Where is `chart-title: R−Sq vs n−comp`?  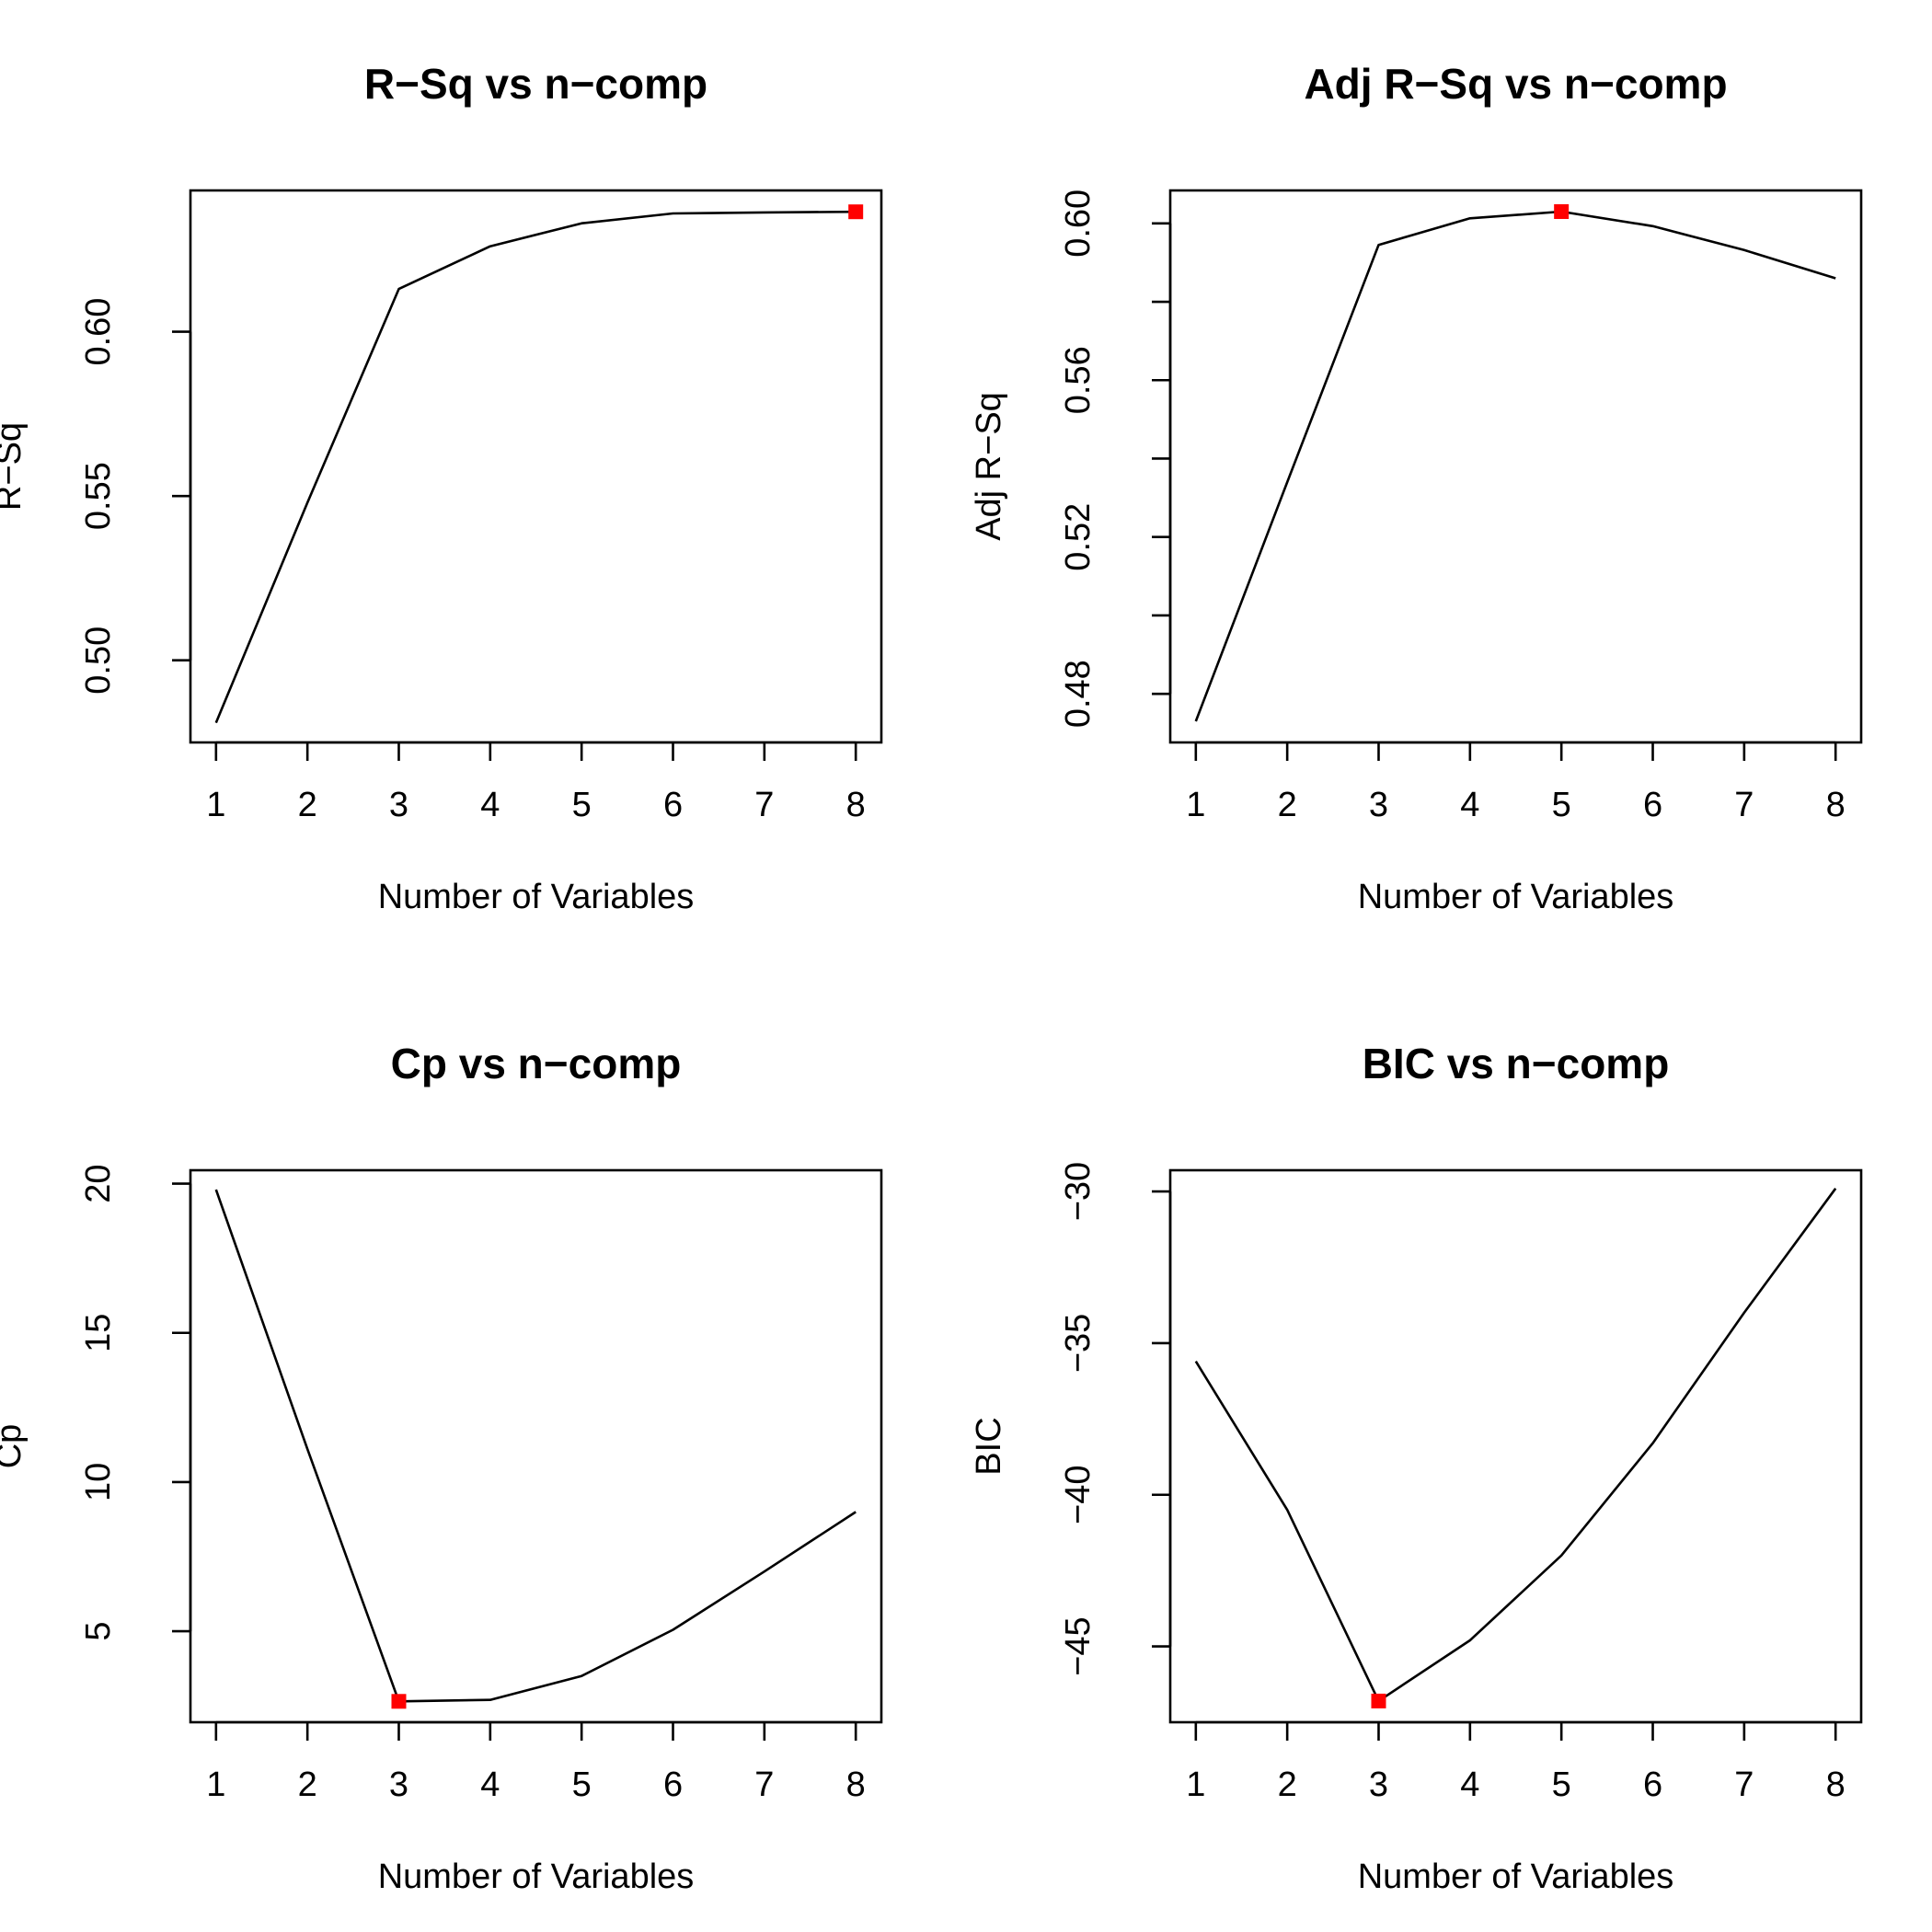 chart-title: R−Sq vs n−comp is located at coordinates (535, 84).